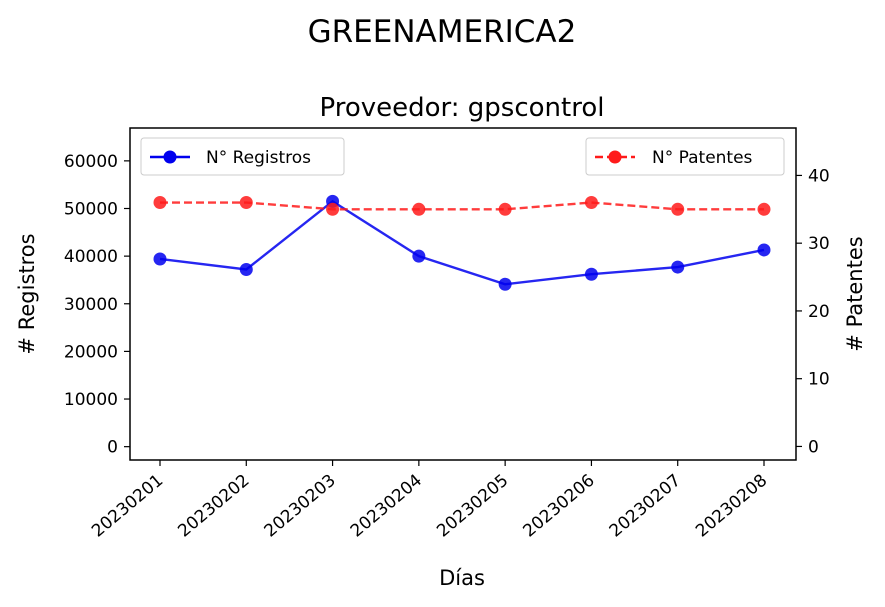 This screenshot has height=607, width=885. What do you see at coordinates (170, 157) in the screenshot?
I see `legend-registros-marker` at bounding box center [170, 157].